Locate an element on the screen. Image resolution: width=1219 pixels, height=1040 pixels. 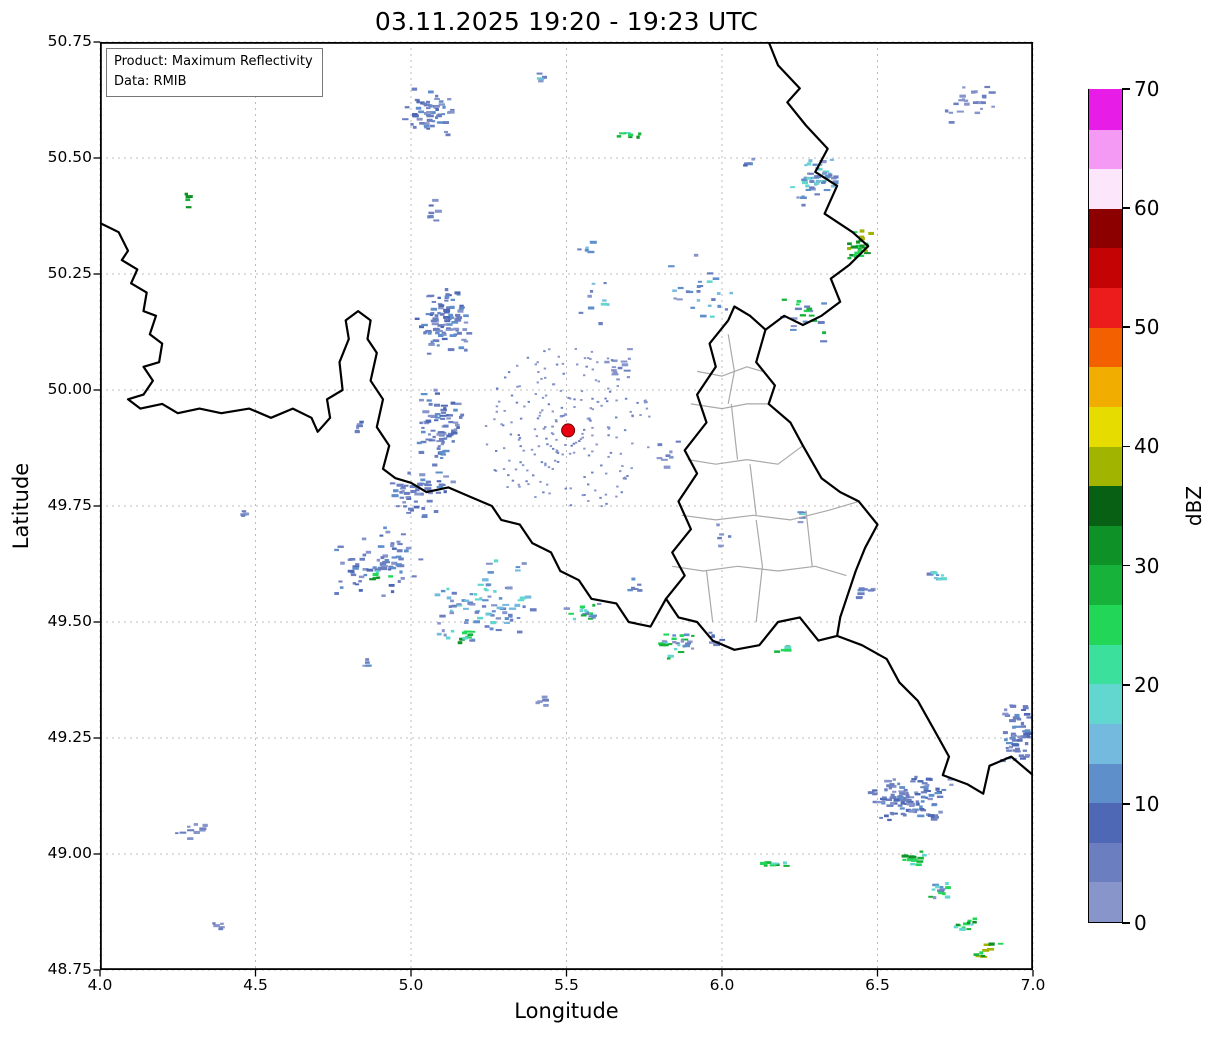
colorbar is located at coordinates (1105, 505).